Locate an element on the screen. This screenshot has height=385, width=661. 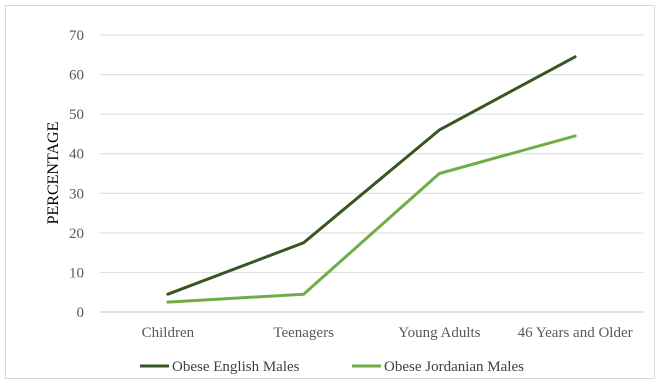
y-tick-label: 20 is located at coordinates (76, 234).